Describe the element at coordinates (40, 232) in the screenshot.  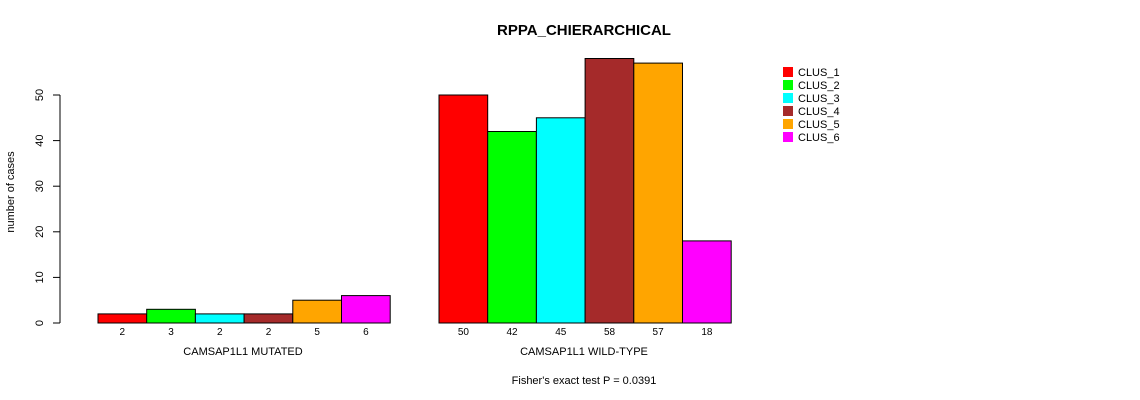
I see `y-tick-label: 20` at that location.